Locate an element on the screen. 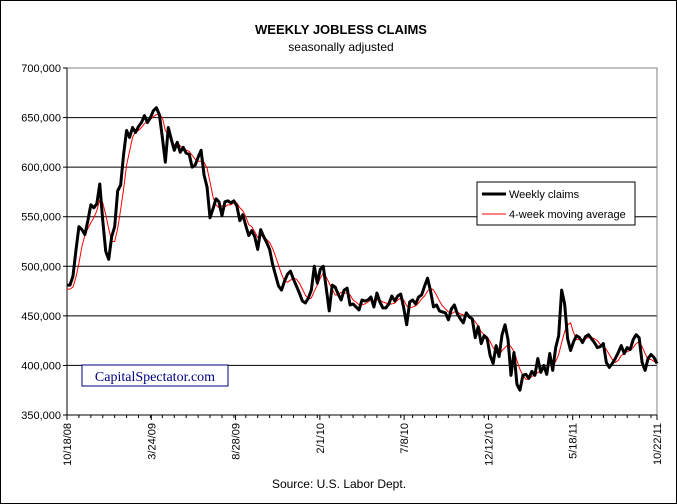 The width and height of the screenshot is (677, 504). source-note: Source: U.S. Labor Dept. is located at coordinates (339, 484).